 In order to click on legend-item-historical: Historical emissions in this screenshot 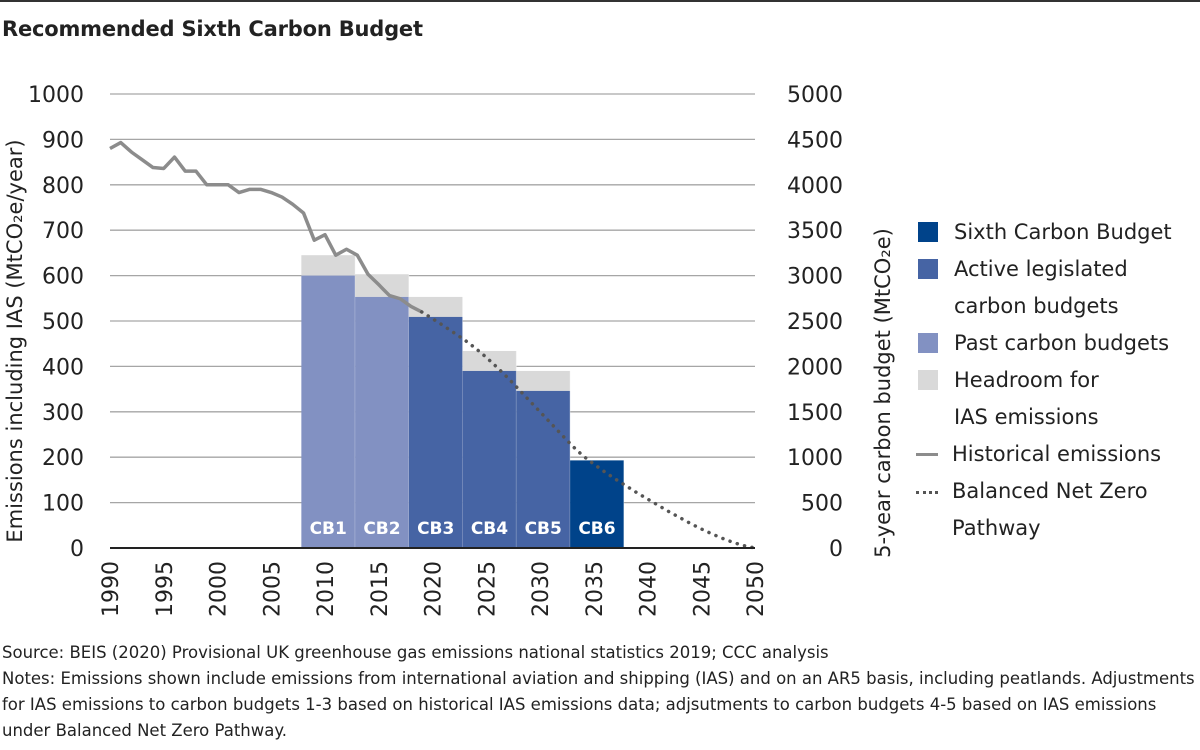, I will do `click(1058, 454)`.